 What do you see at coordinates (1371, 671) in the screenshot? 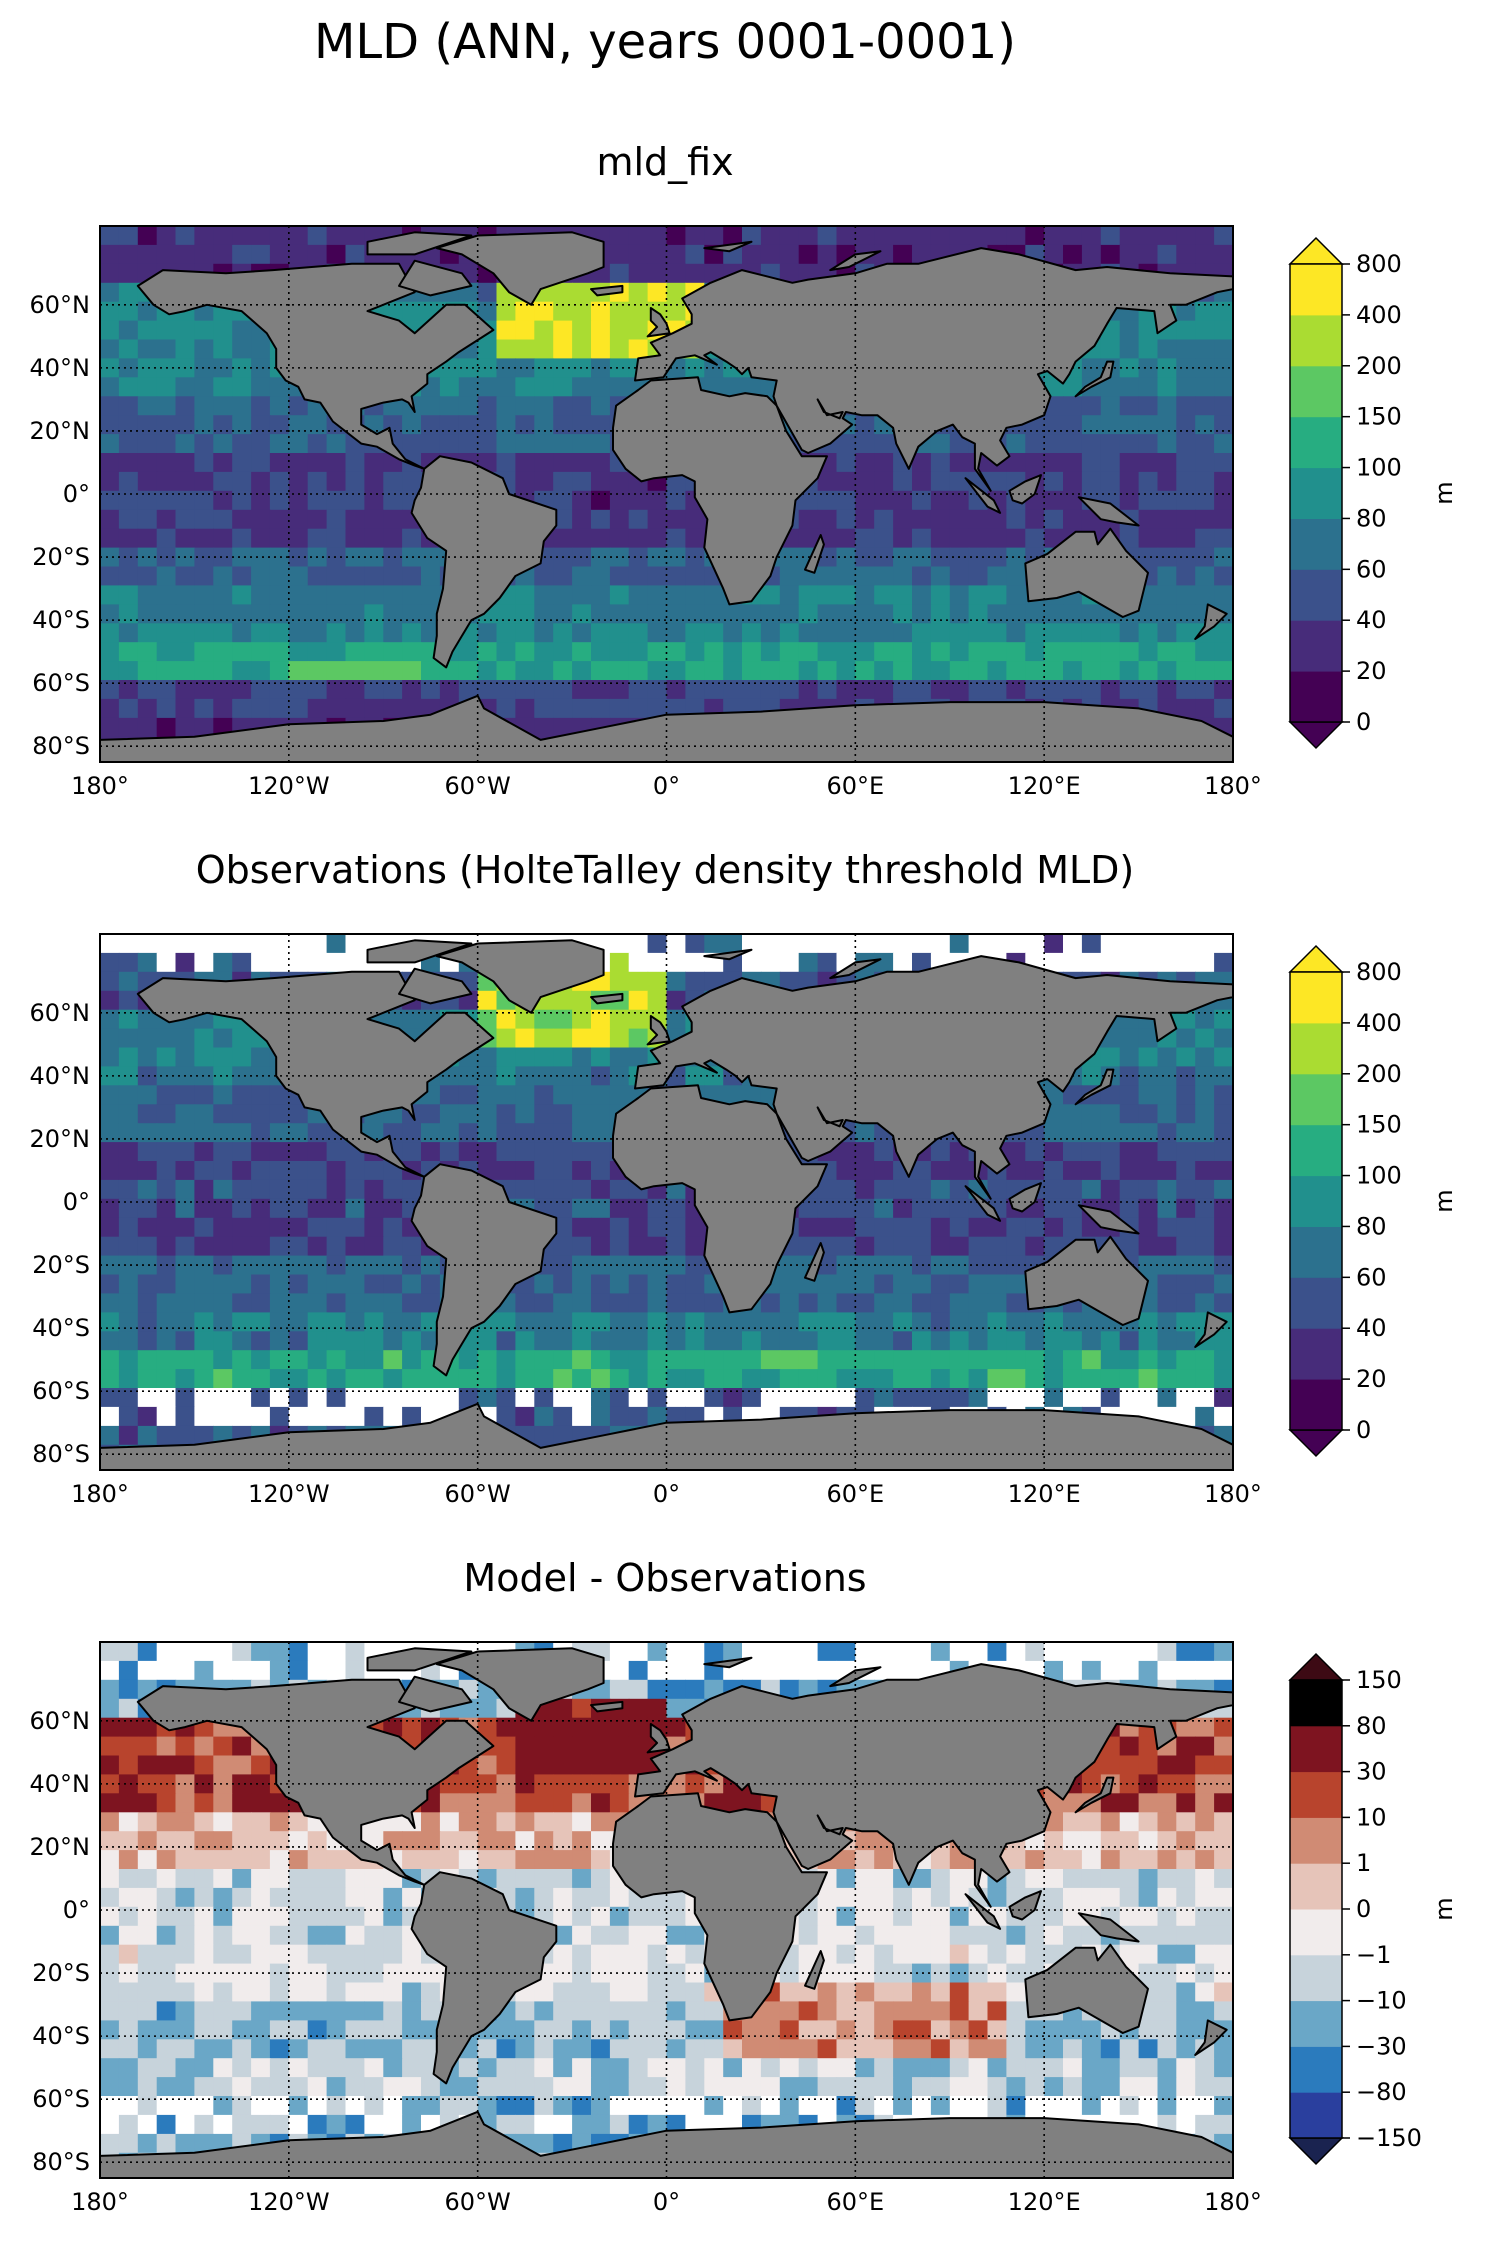
I see `colorbar-tick-label: 20` at bounding box center [1371, 671].